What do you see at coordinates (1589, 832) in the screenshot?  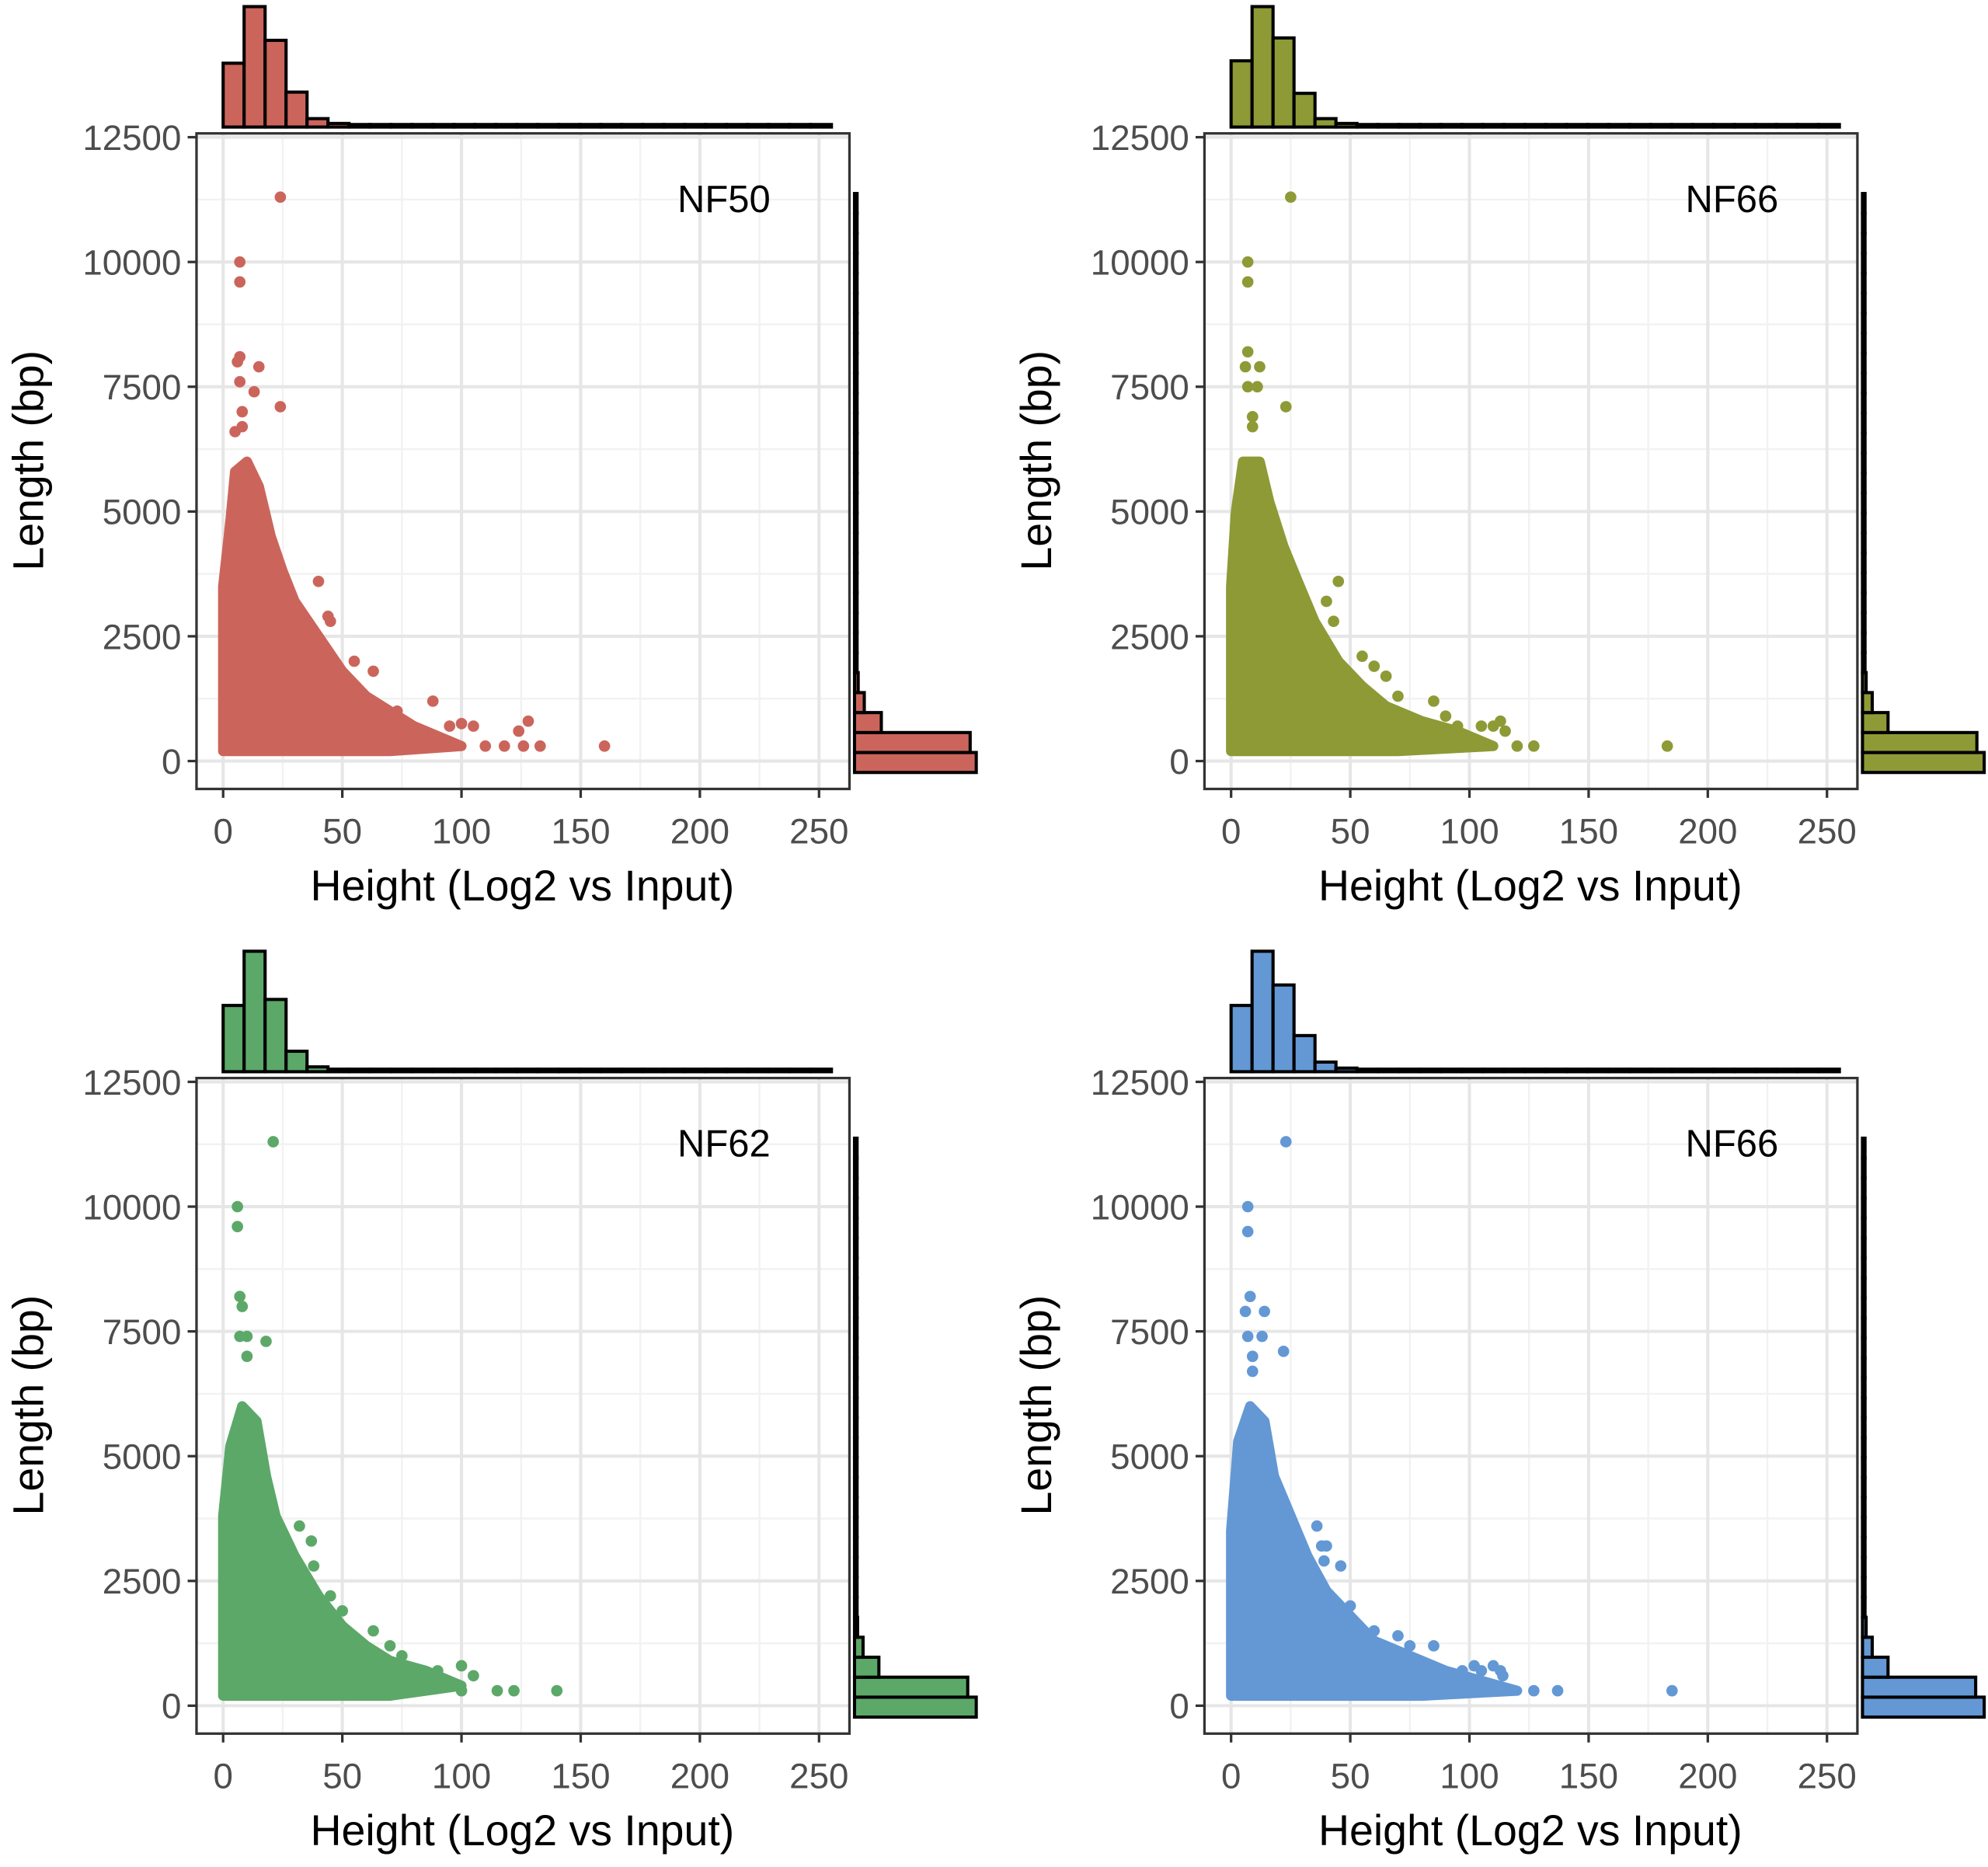 I see `x-tick-label: 150` at bounding box center [1589, 832].